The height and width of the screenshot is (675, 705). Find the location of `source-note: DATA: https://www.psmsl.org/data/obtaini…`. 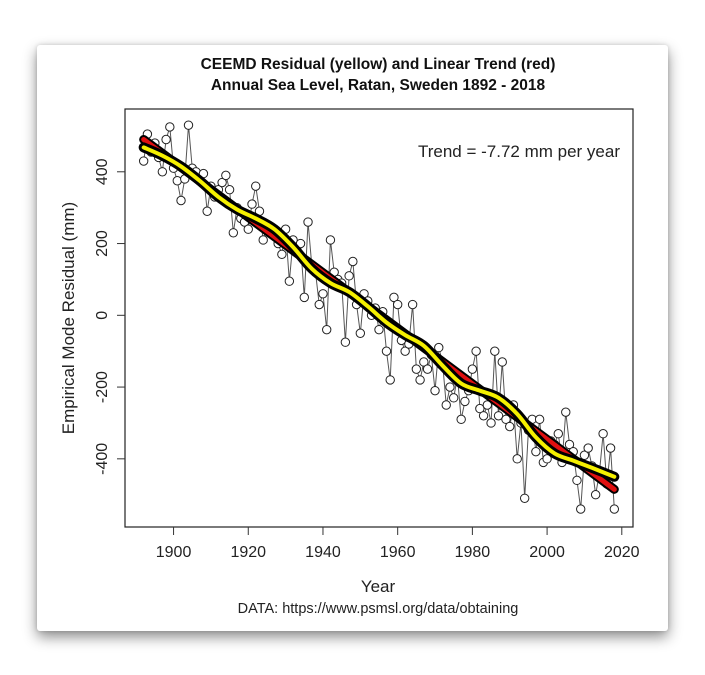

source-note: DATA: https://www.psmsl.org/data/obtaini… is located at coordinates (378, 609).